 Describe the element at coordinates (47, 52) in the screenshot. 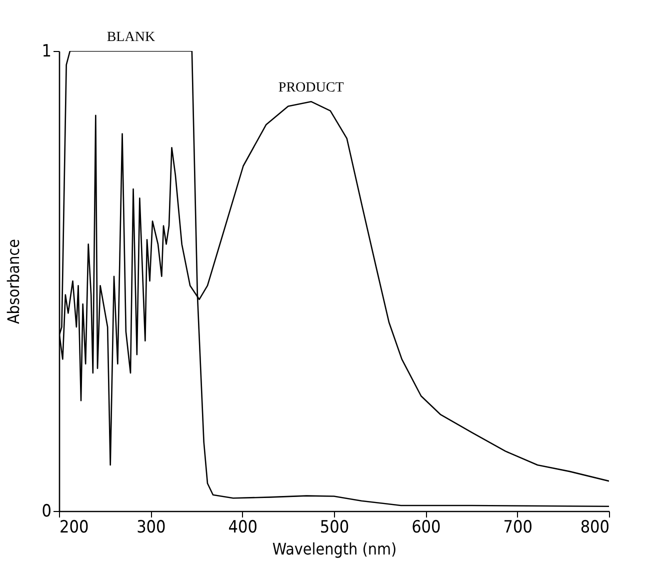

I see `y-tick-label: 1` at that location.